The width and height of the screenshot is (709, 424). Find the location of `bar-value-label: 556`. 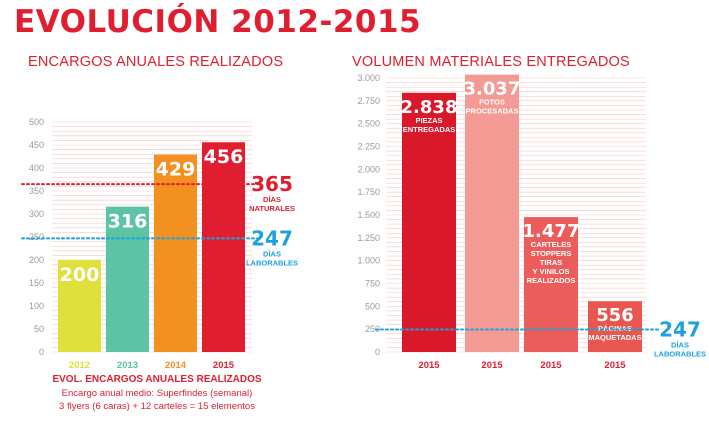

bar-value-label: 556 is located at coordinates (615, 315).